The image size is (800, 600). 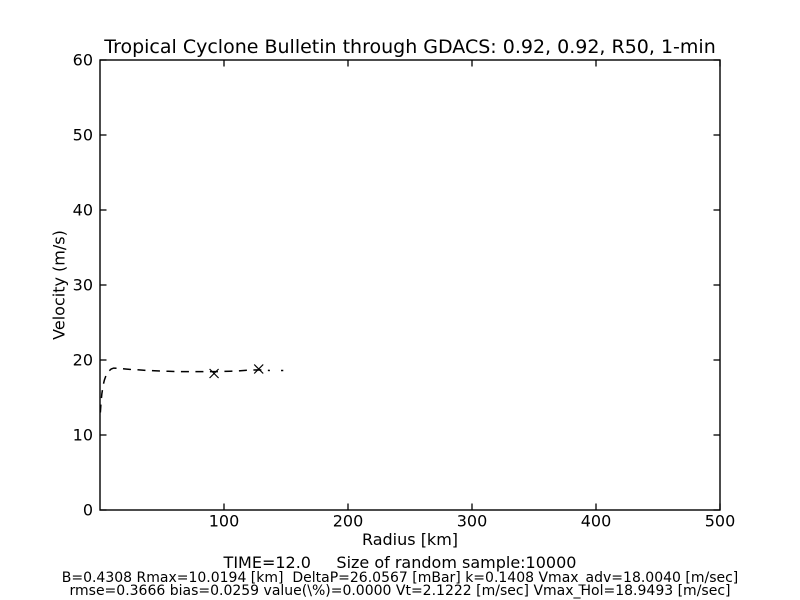 What do you see at coordinates (83, 360) in the screenshot?
I see `y-tick-label: 20` at bounding box center [83, 360].